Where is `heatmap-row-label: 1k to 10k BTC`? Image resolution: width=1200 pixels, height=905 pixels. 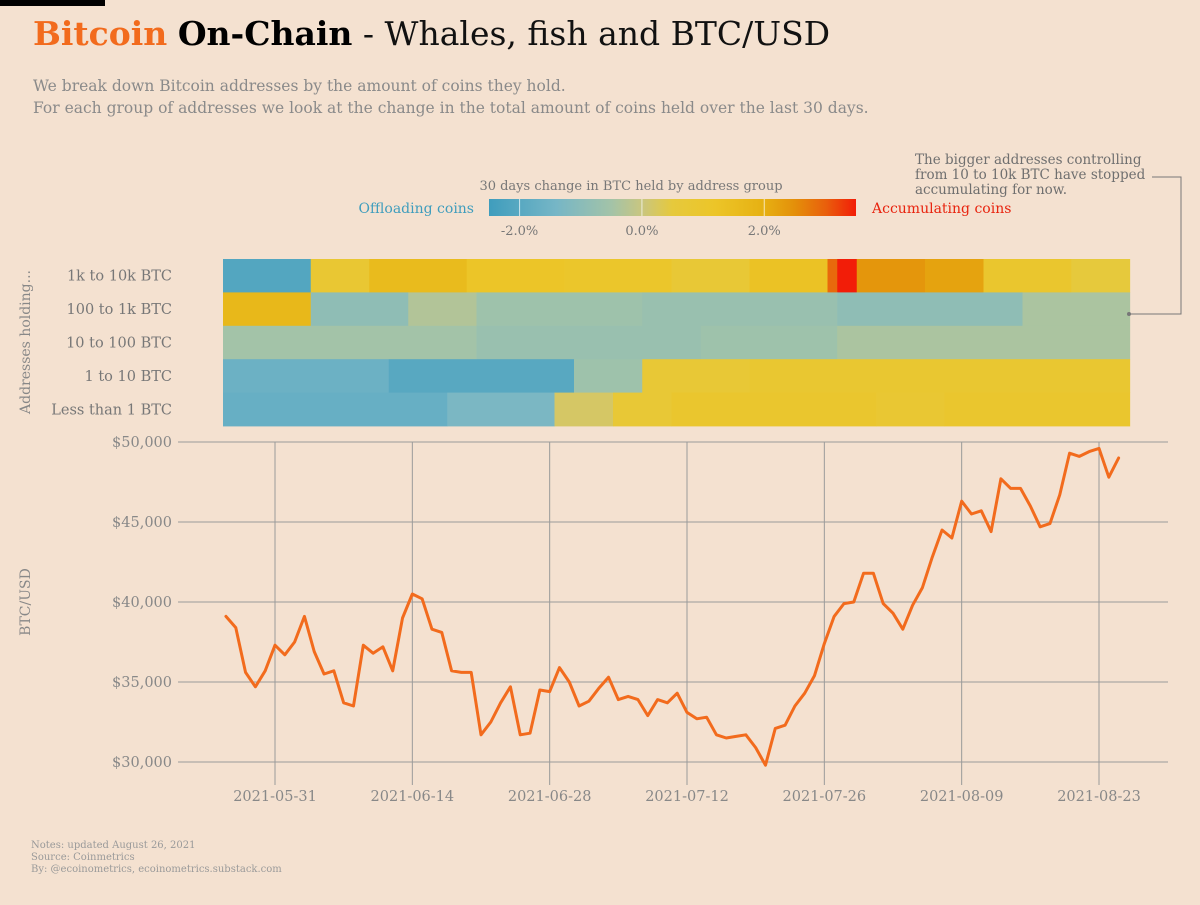 heatmap-row-label: 1k to 10k BTC is located at coordinates (119, 277).